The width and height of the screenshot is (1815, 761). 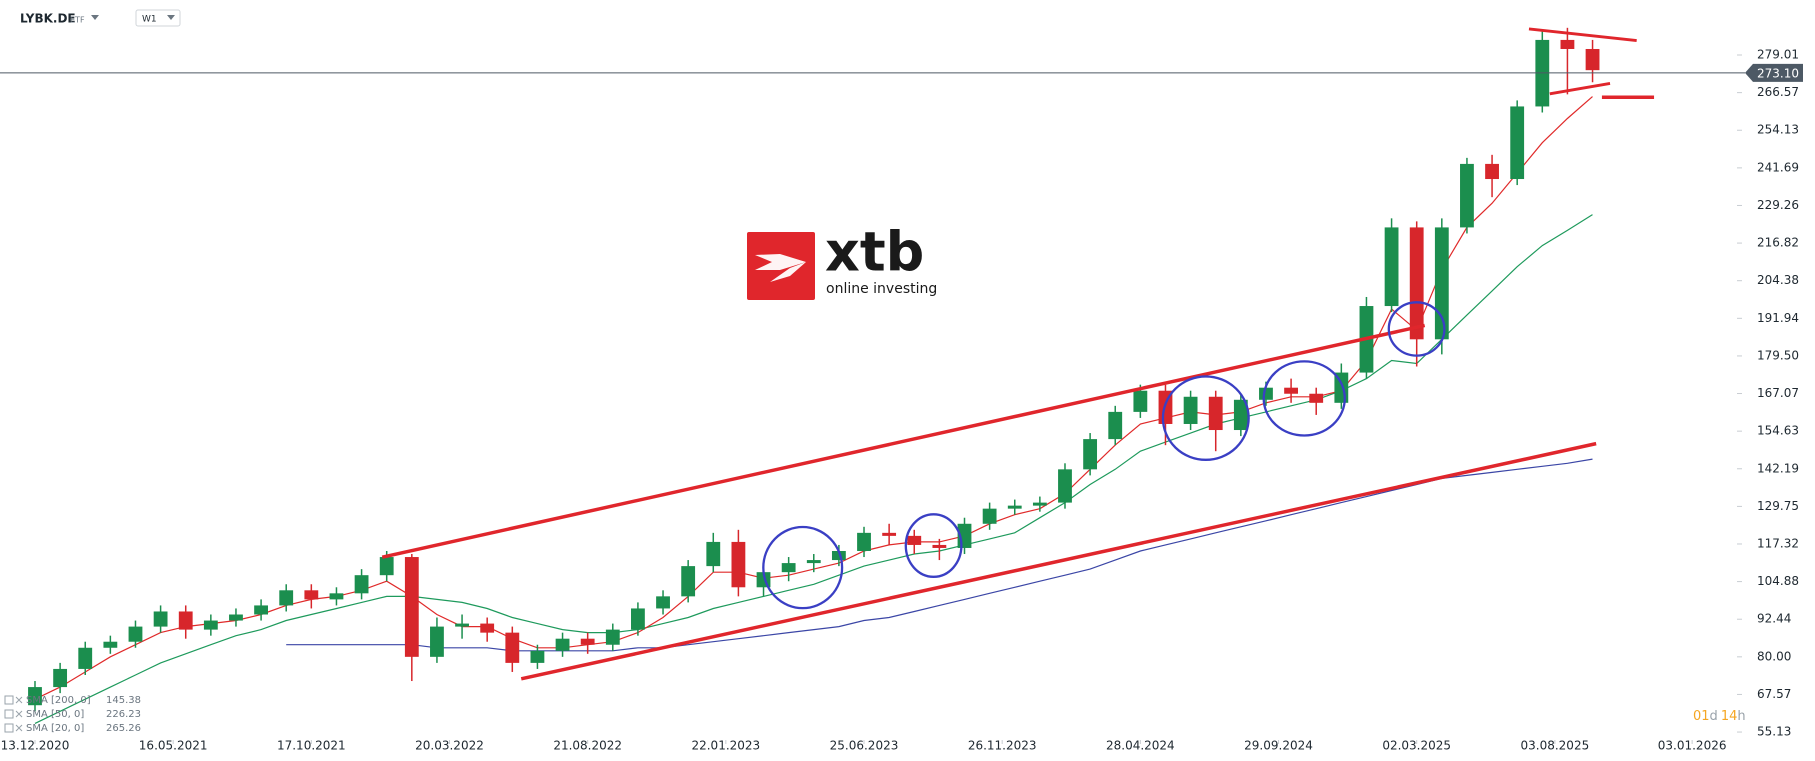 I want to click on interval-dropdown, so click(x=171, y=17).